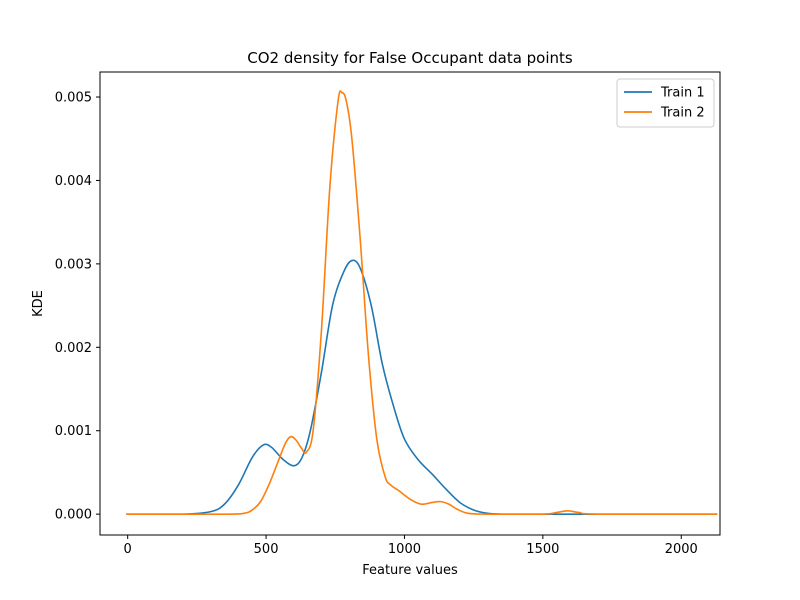  Describe the element at coordinates (77, 307) in the screenshot. I see `y-axis: 0.000 0.001 0.002 0.003 0.004 0.005` at that location.